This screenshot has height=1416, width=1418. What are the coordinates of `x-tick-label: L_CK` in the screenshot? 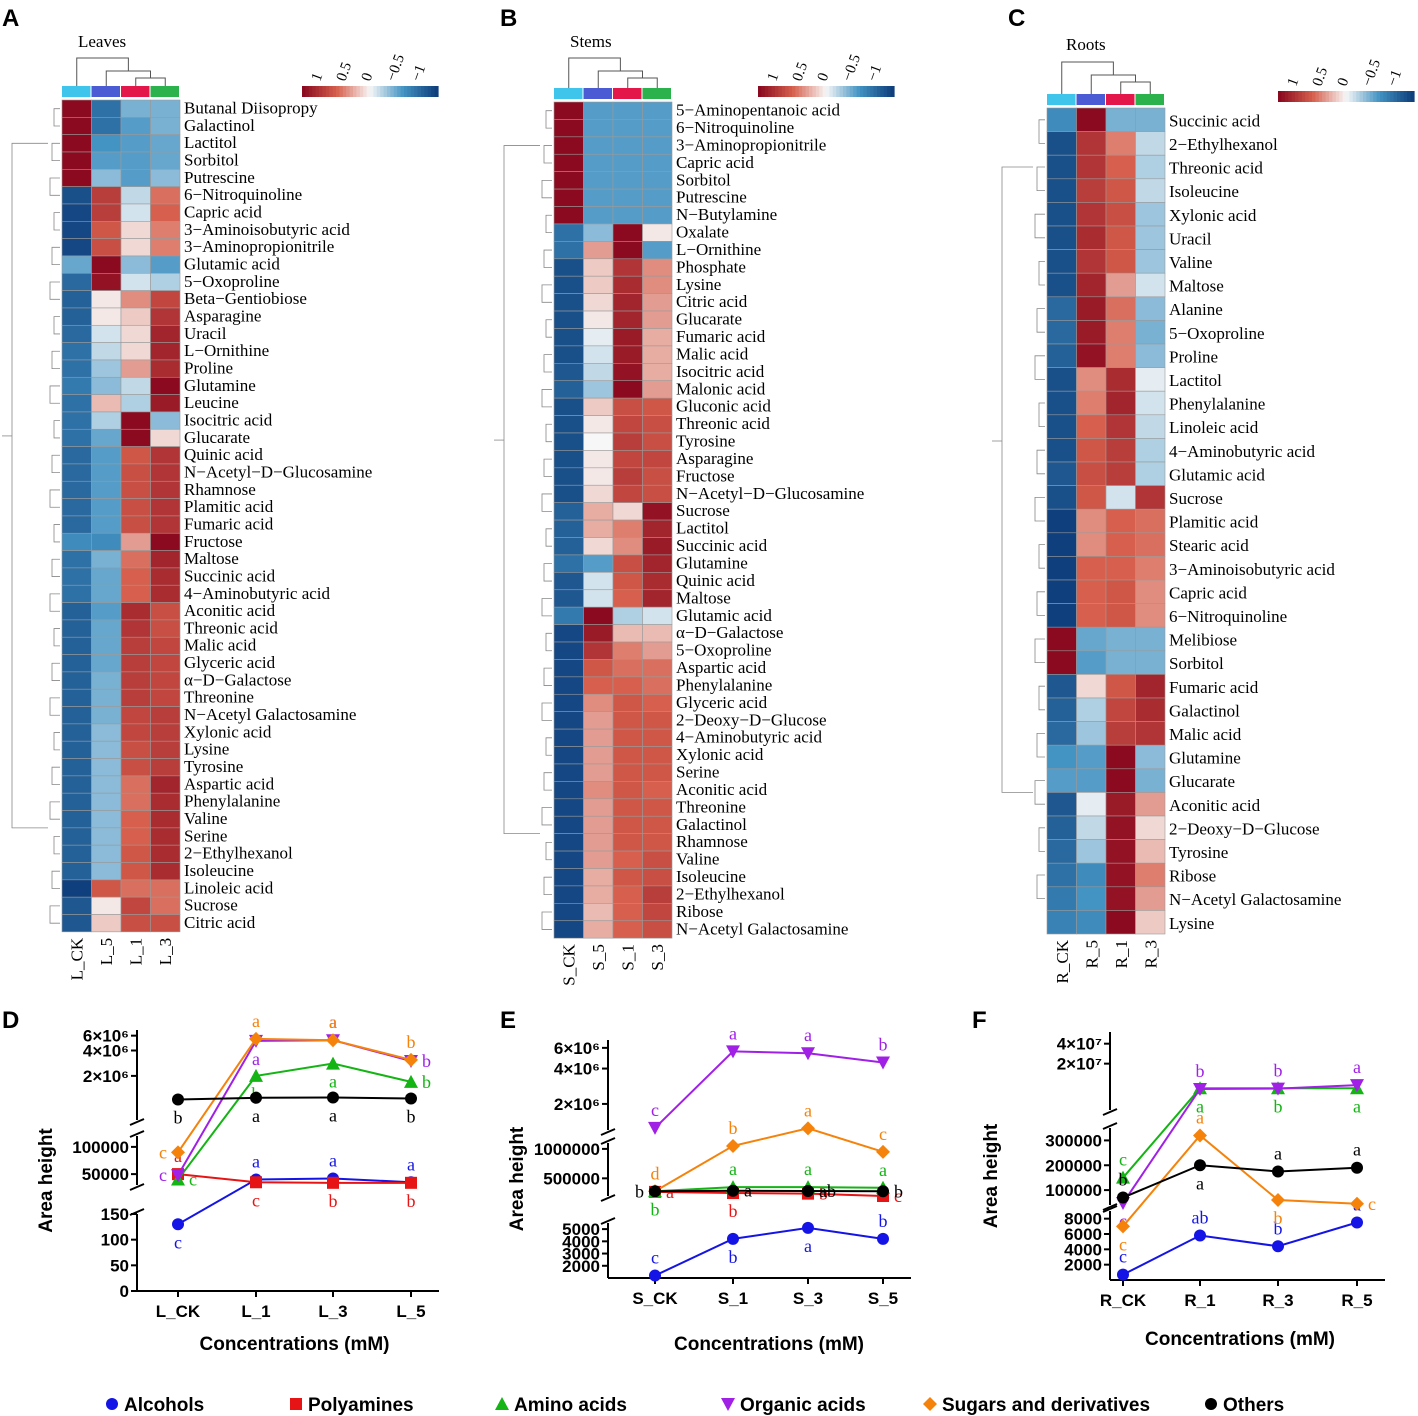 It's located at (178, 1311).